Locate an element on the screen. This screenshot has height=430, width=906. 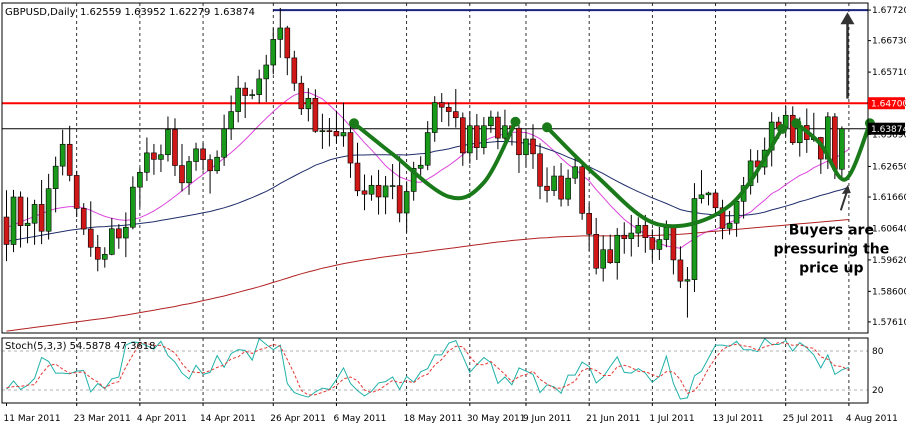
arrow-head is located at coordinates (846, 189).